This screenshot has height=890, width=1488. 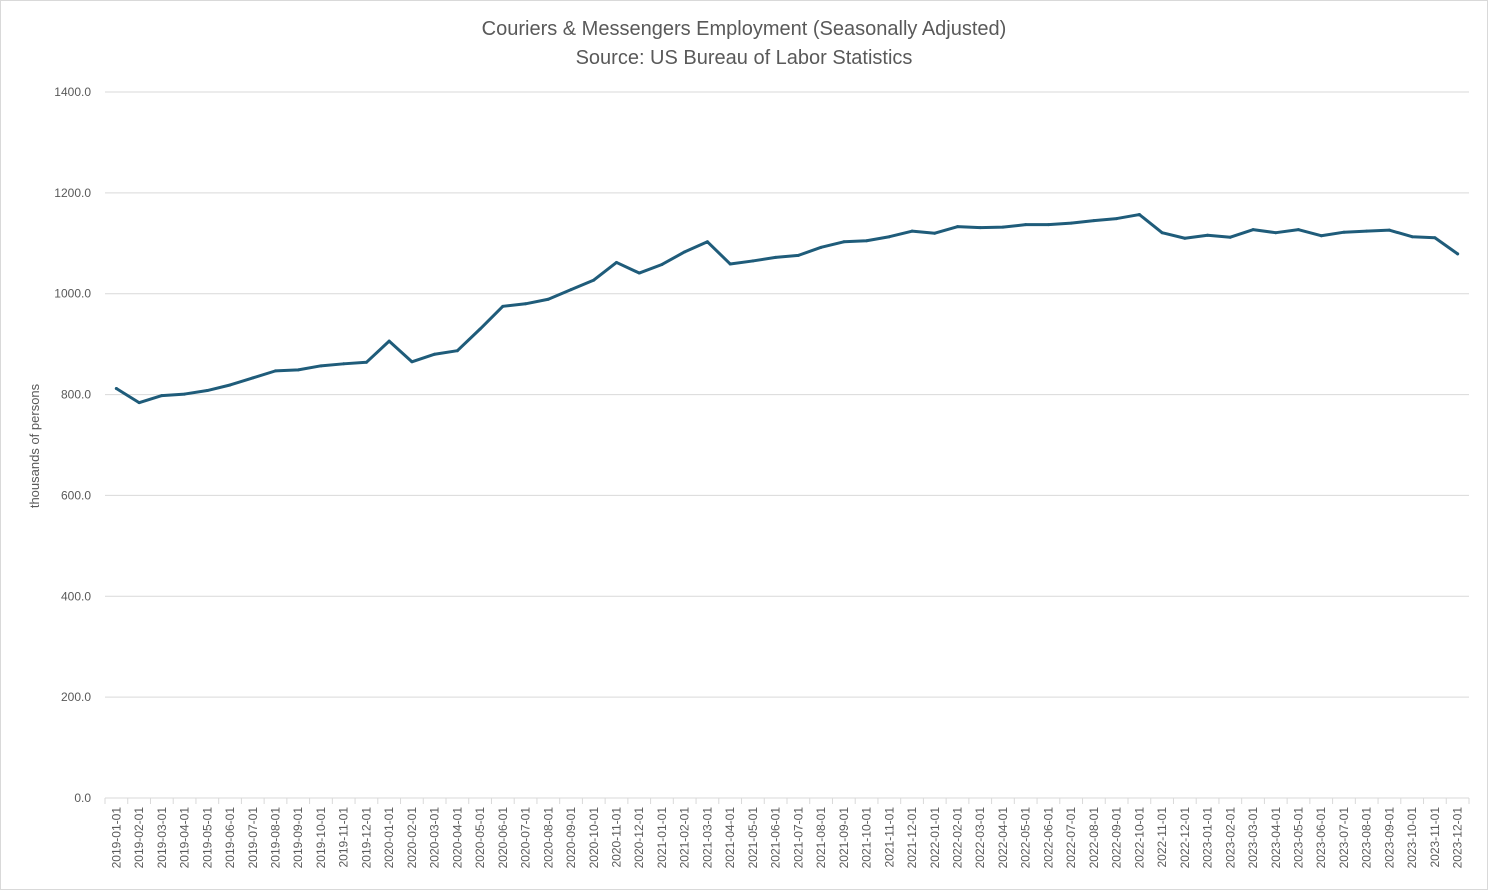 What do you see at coordinates (412, 838) in the screenshot?
I see `x-tick-label: 2020-02-01` at bounding box center [412, 838].